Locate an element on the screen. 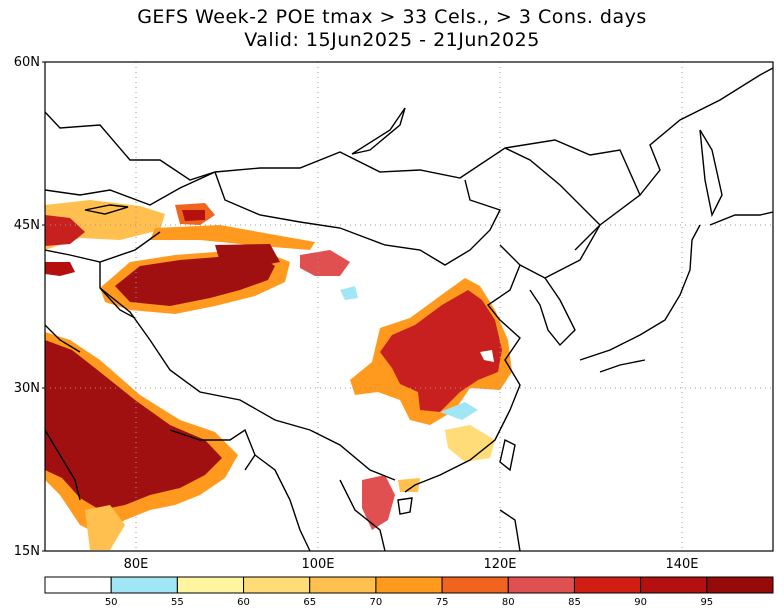 The image size is (784, 615). shade-shandong-white is located at coordinates (487, 356).